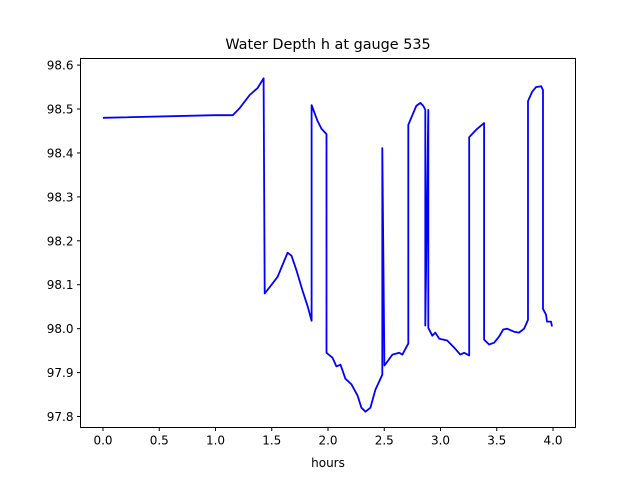 This screenshot has width=640, height=484. I want to click on x-tick-label: 4.0, so click(552, 441).